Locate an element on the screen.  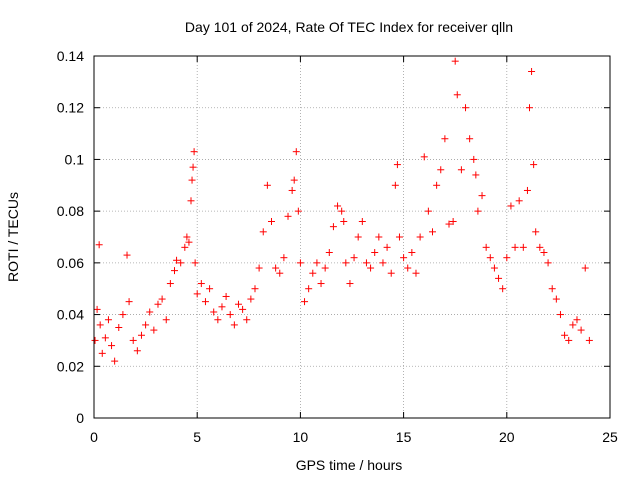
x-axis-label: GPS time / hours is located at coordinates (349, 465).